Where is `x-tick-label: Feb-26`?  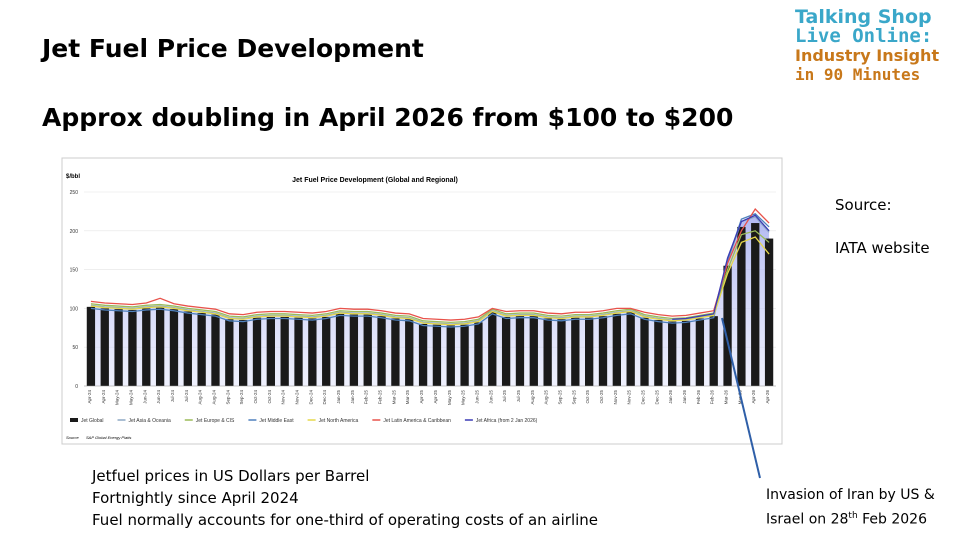
x-tick-label: Feb-26 is located at coordinates (698, 397).